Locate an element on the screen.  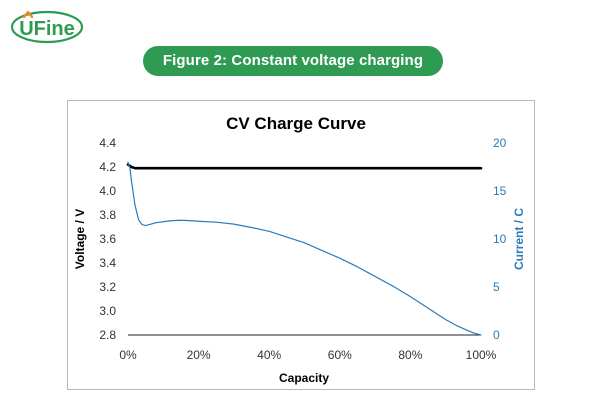
y-left-tick-label: 2.8 is located at coordinates (107, 335).